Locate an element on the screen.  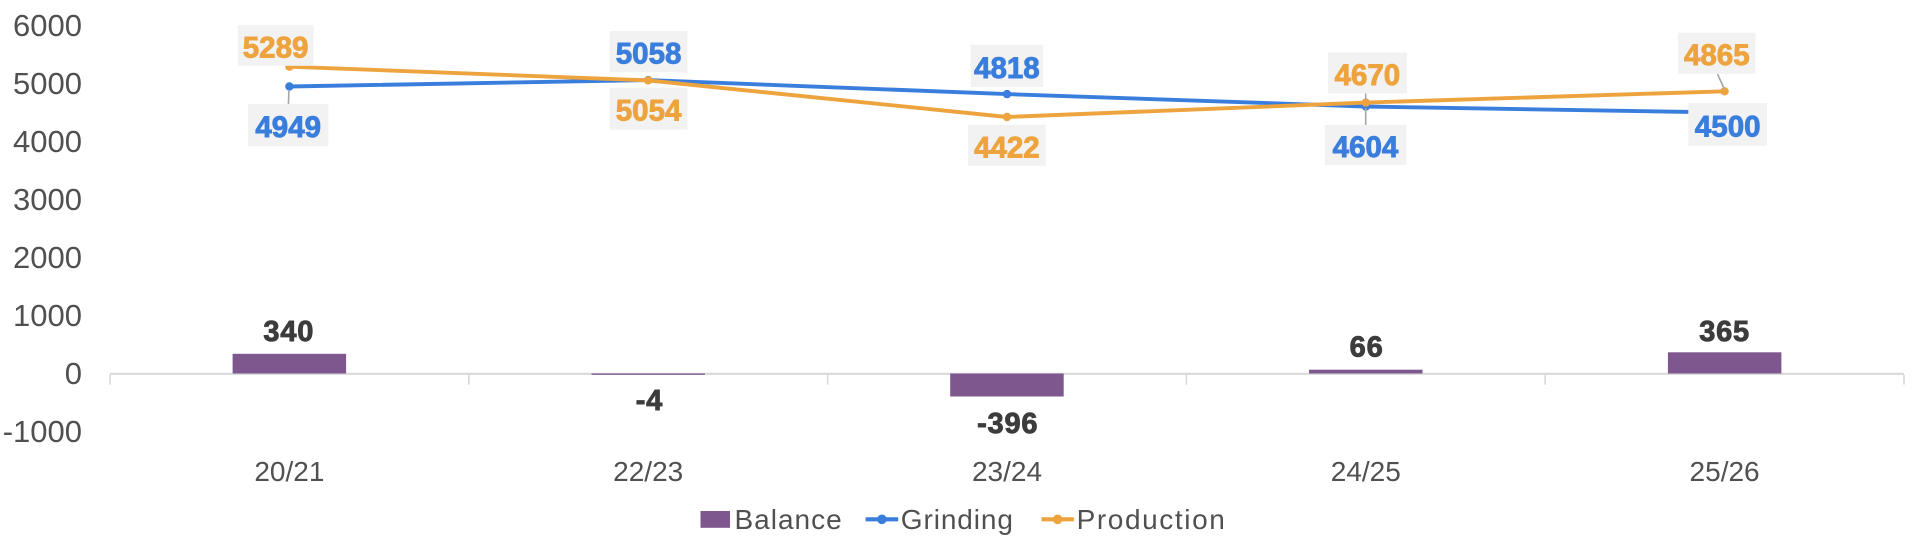
svg-text: 0 is located at coordinates (73, 373).